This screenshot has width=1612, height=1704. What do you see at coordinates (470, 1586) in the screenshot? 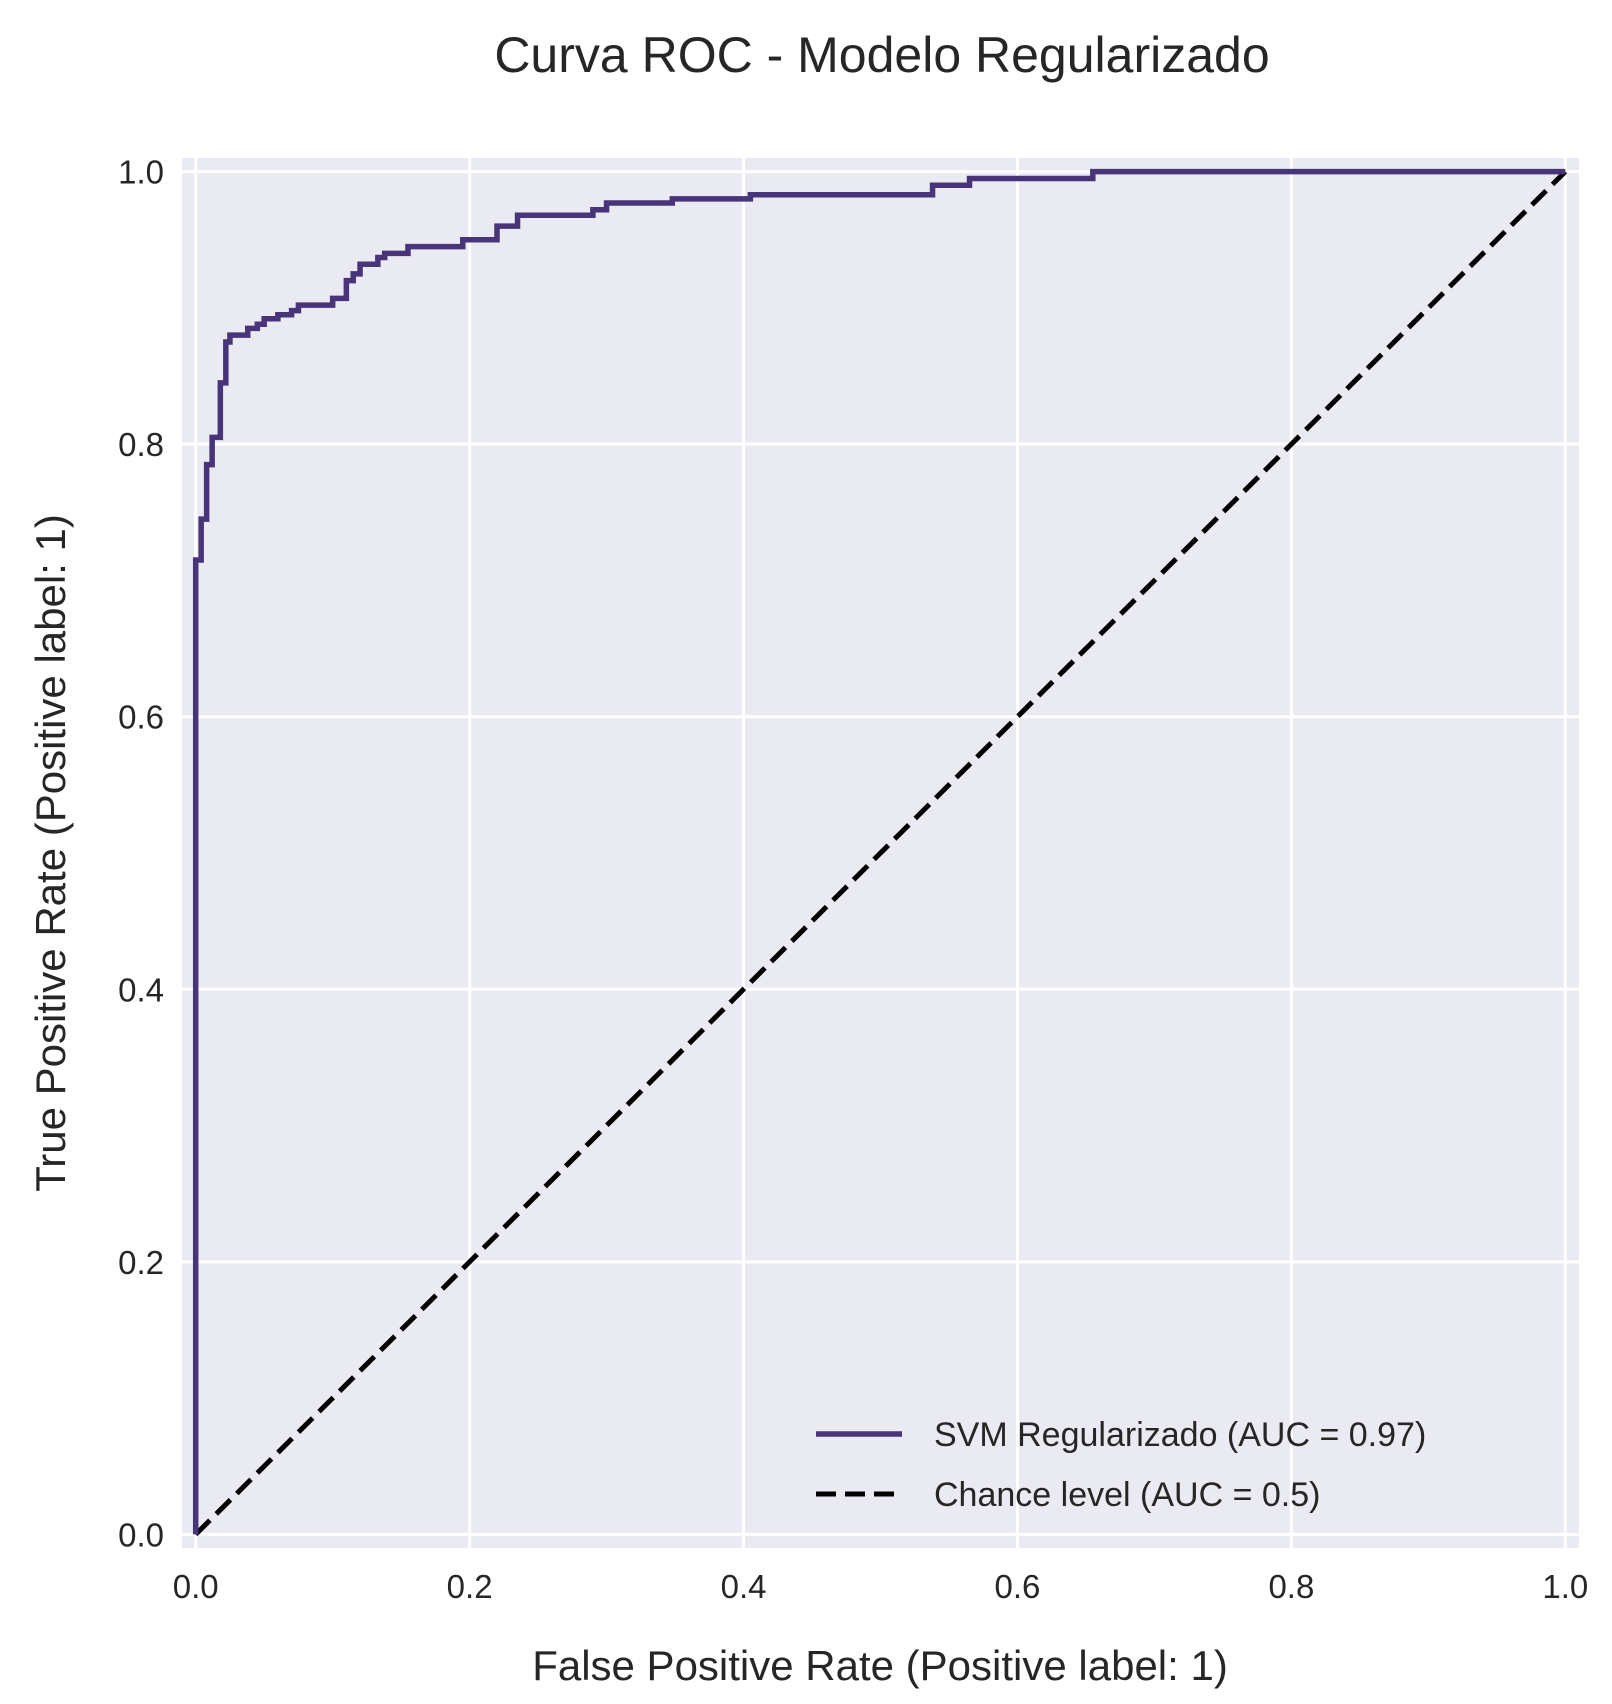
I see `x-tick-label: 0.2` at bounding box center [470, 1586].